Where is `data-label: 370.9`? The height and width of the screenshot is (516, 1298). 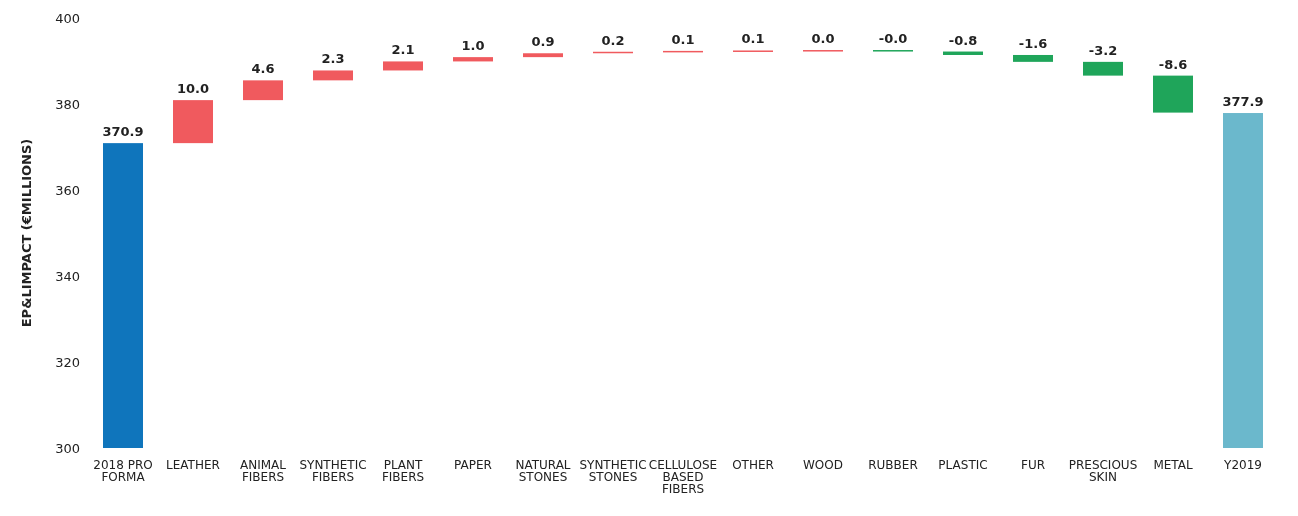
data-label: 370.9 is located at coordinates (123, 132).